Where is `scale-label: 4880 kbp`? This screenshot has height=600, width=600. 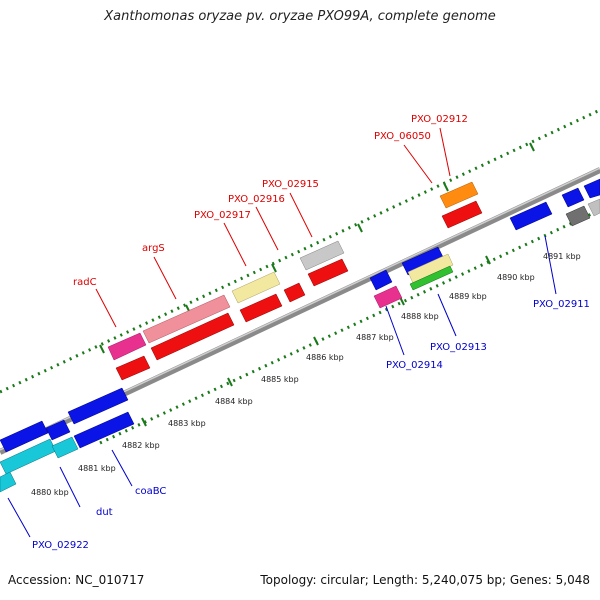
scale-label: 4880 kbp is located at coordinates (50, 492).